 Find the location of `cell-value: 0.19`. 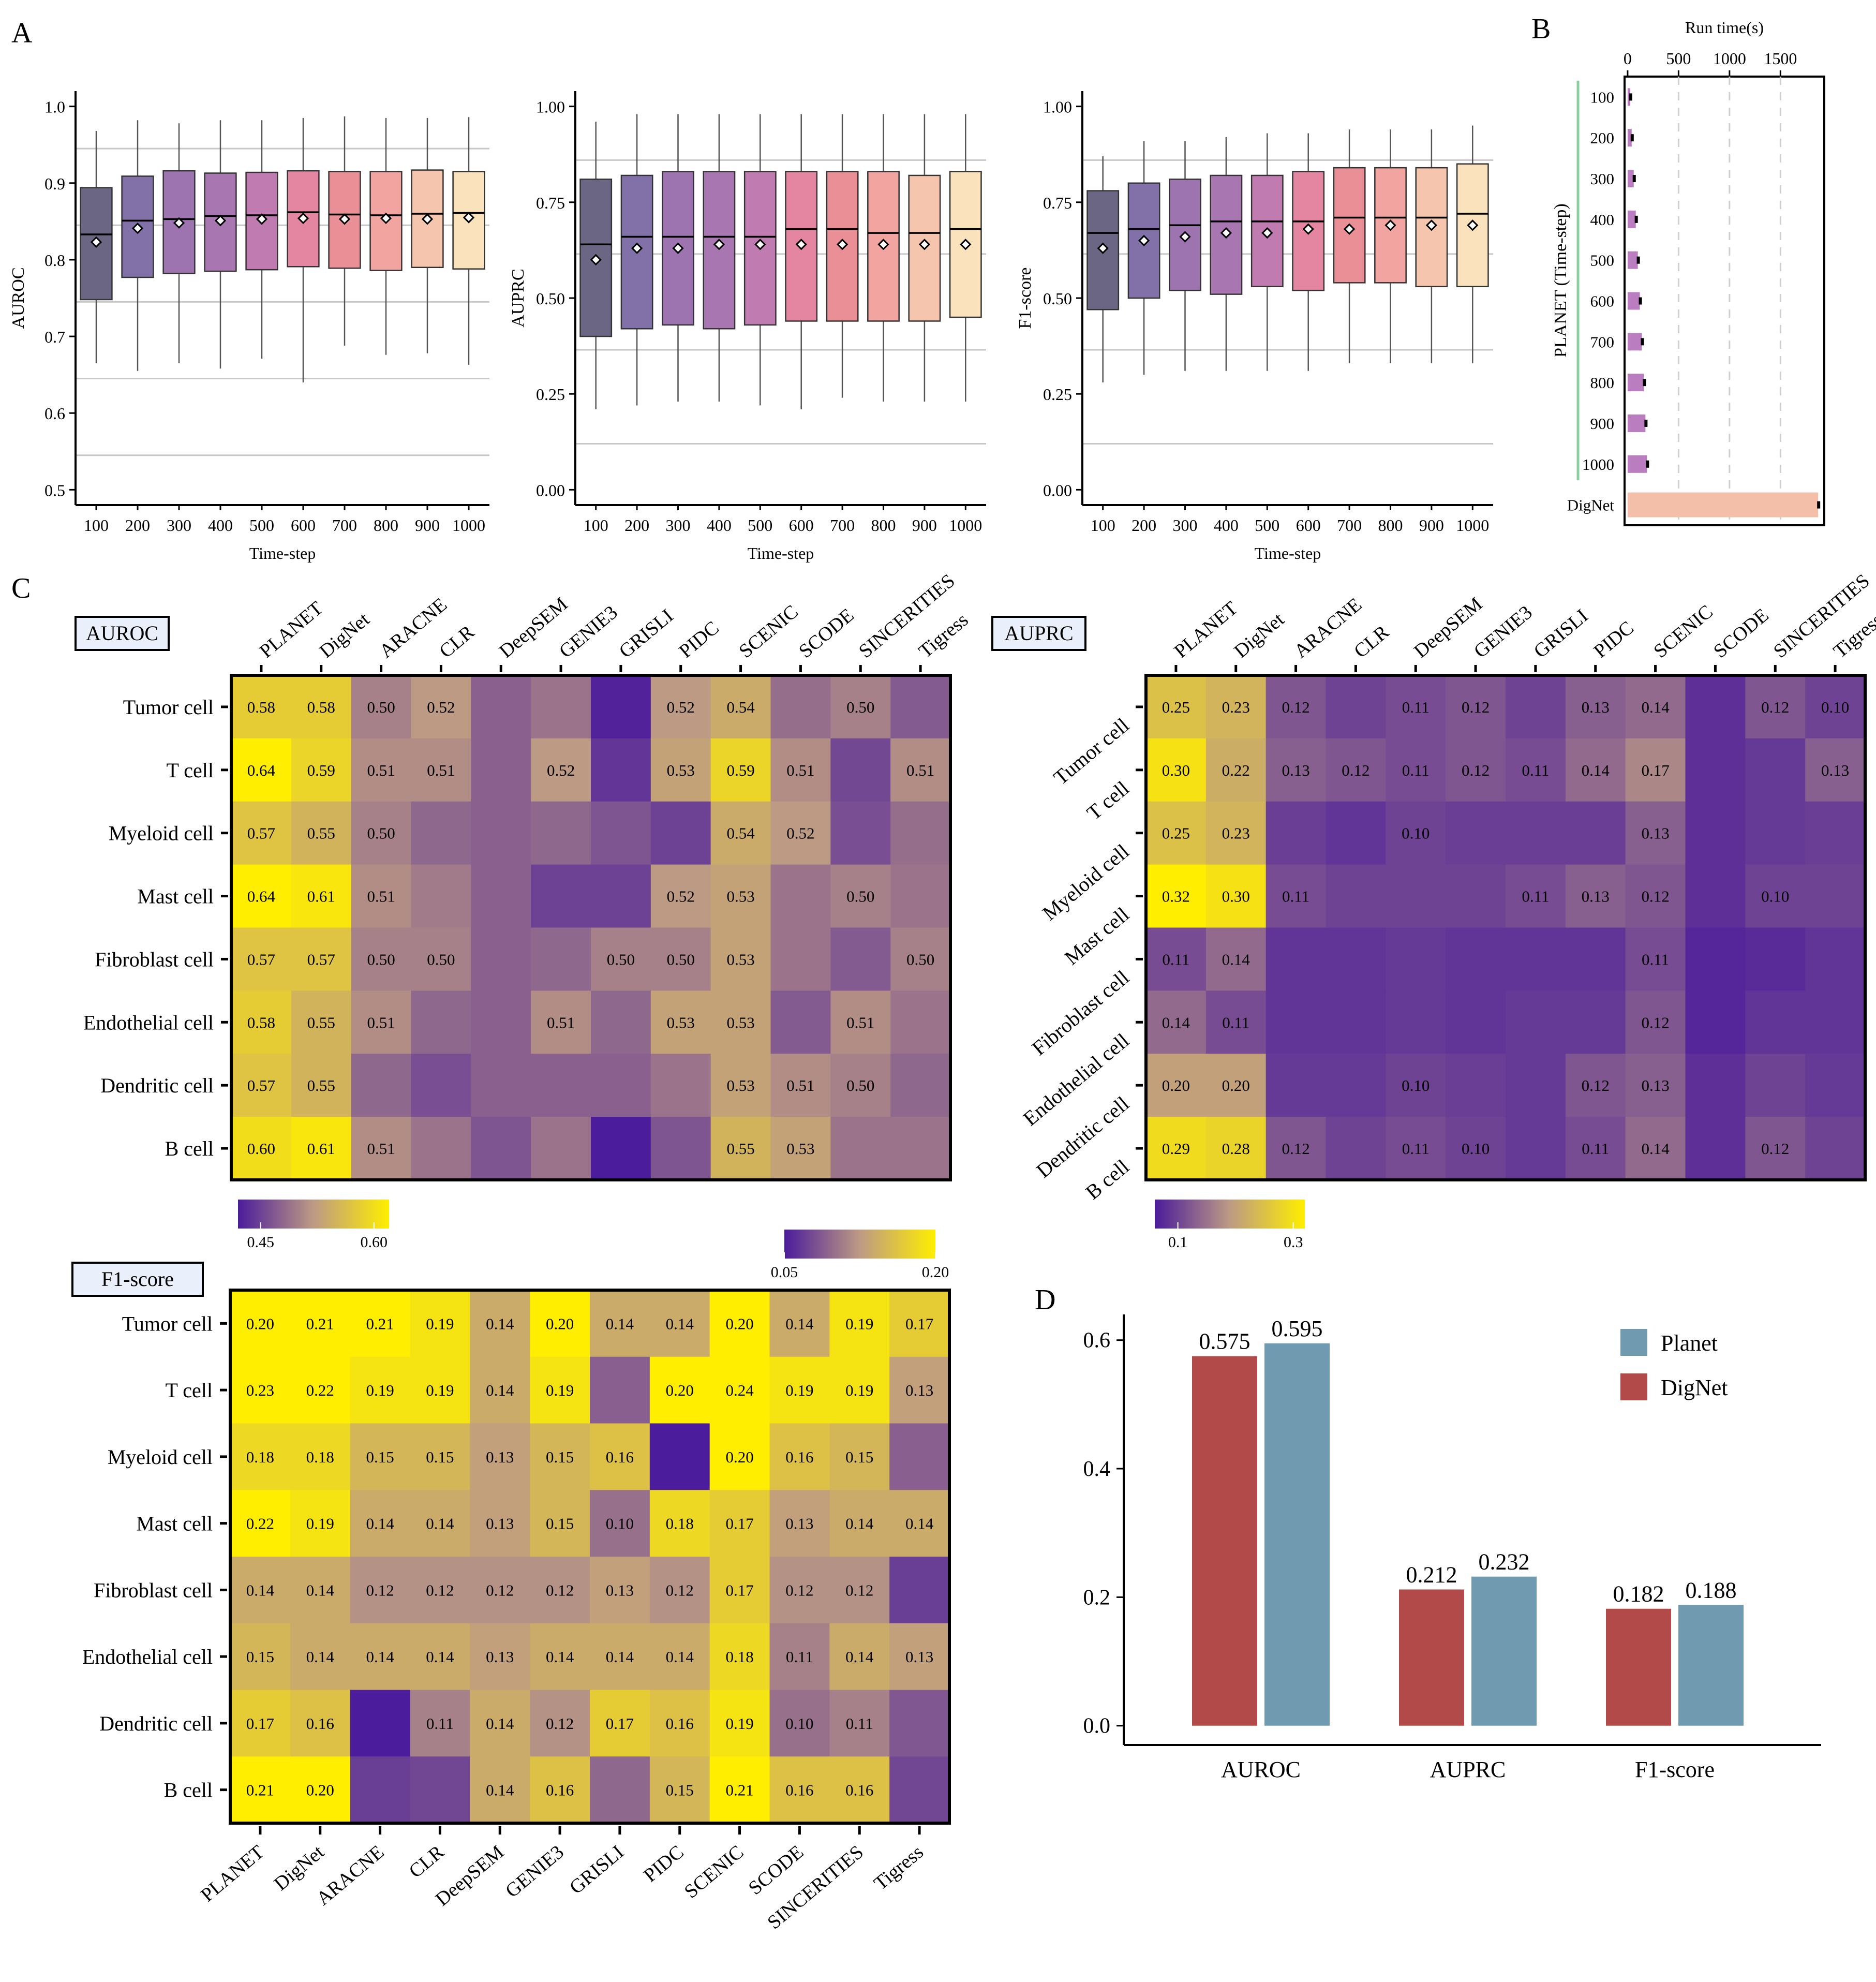

cell-value: 0.19 is located at coordinates (560, 1390).